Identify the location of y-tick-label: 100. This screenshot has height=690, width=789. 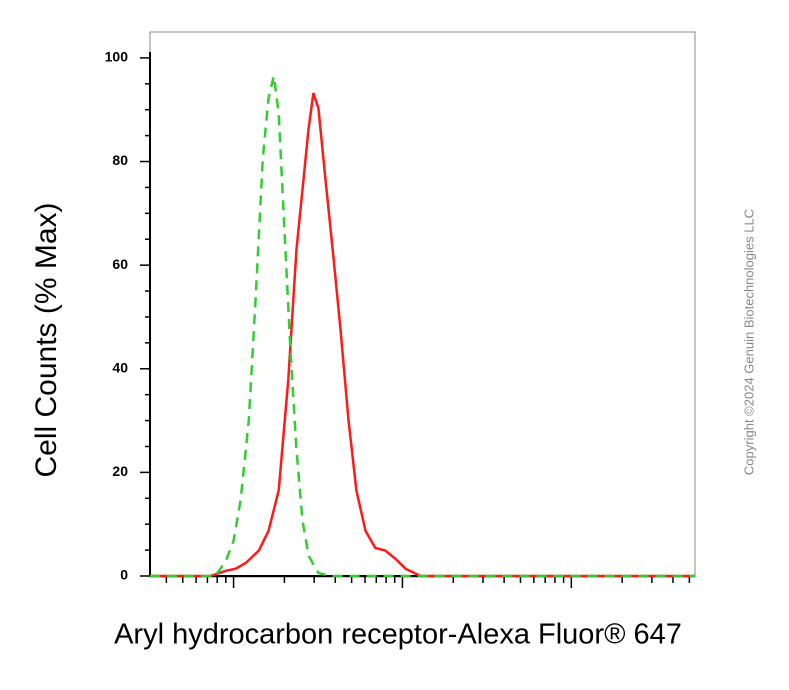
(117, 57).